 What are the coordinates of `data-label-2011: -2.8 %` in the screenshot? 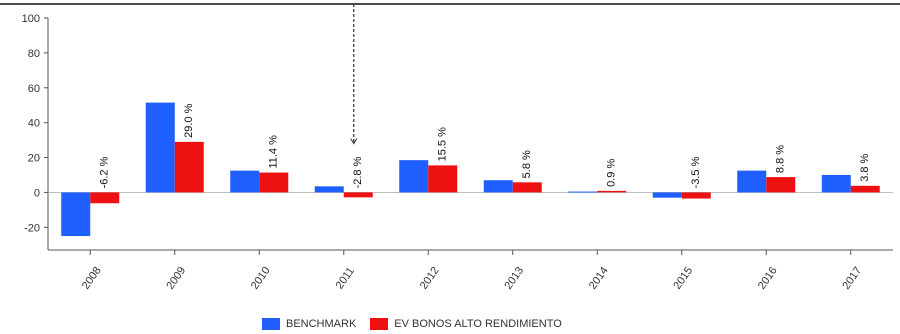 It's located at (358, 172).